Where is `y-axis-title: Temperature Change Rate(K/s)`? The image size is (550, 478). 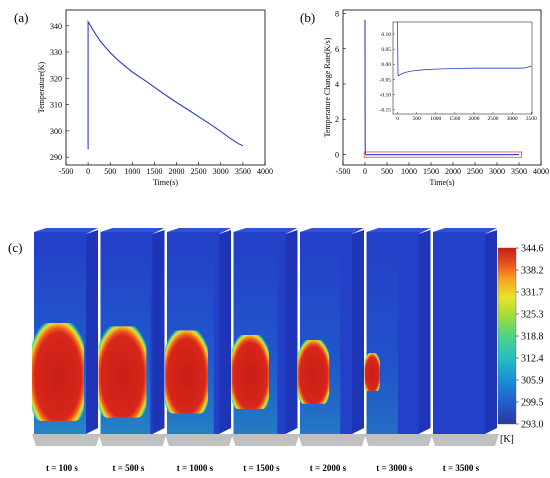 y-axis-title: Temperature Change Rate(K/s) is located at coordinates (327, 87).